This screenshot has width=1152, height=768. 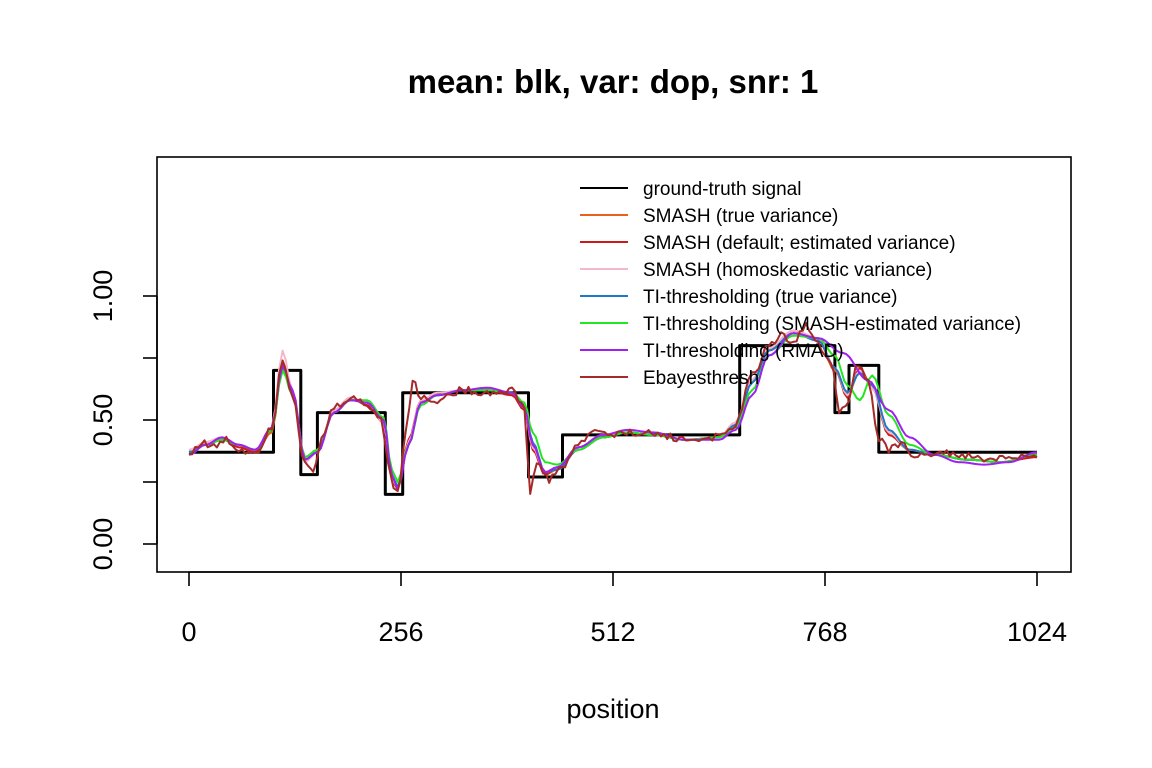 What do you see at coordinates (743, 351) in the screenshot?
I see `legend-label: TI-thresholding (RMAD)` at bounding box center [743, 351].